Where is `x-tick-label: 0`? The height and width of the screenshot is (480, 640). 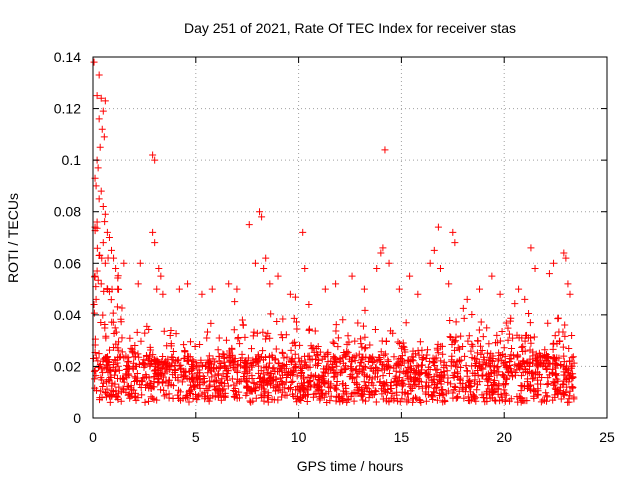 x-tick-label: 0 is located at coordinates (93, 437).